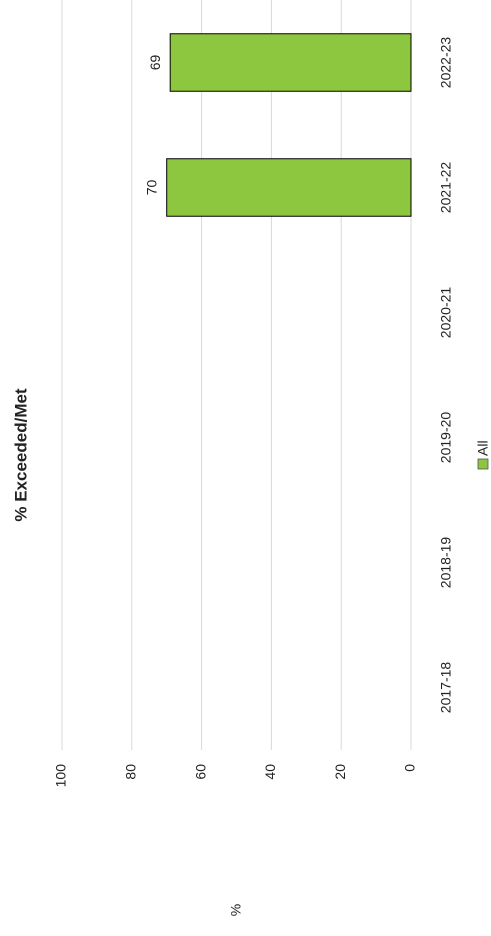  I want to click on value-label: 69, so click(155, 63).